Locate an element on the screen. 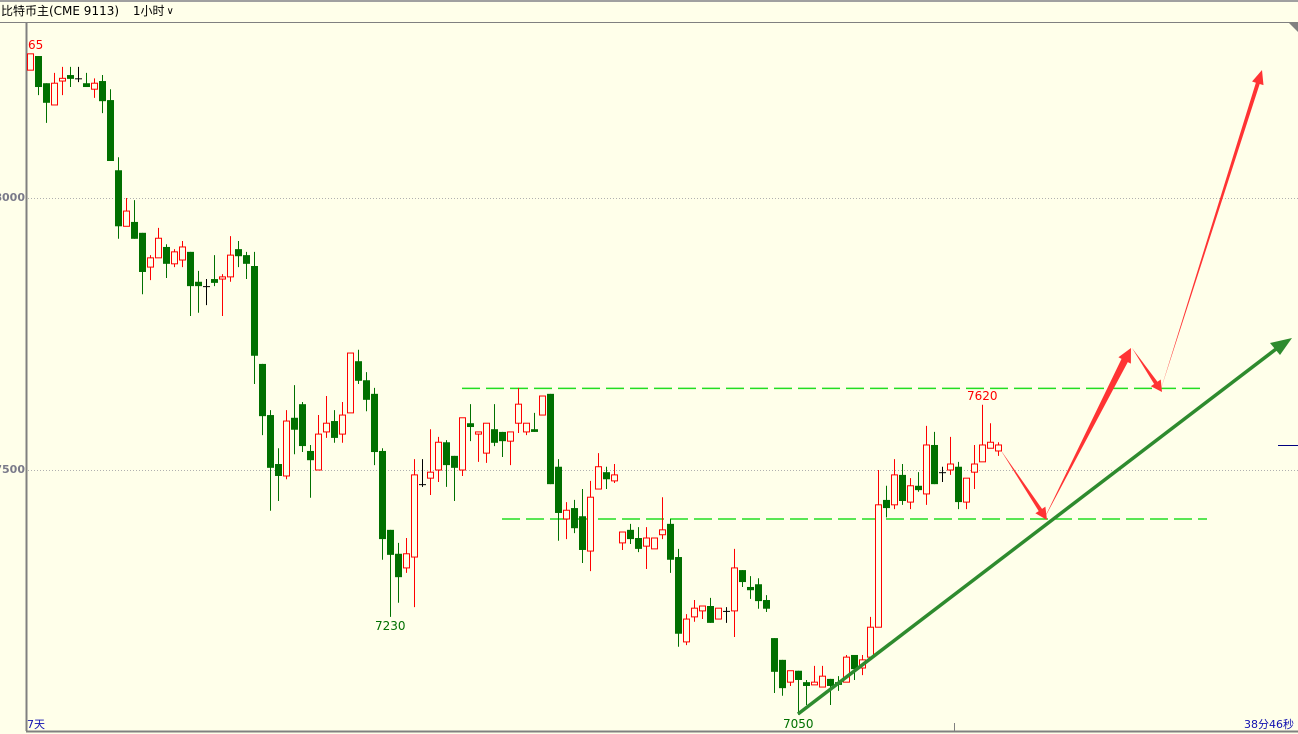 This screenshot has height=734, width=1298. y-tick-label: 8000 is located at coordinates (12, 197).